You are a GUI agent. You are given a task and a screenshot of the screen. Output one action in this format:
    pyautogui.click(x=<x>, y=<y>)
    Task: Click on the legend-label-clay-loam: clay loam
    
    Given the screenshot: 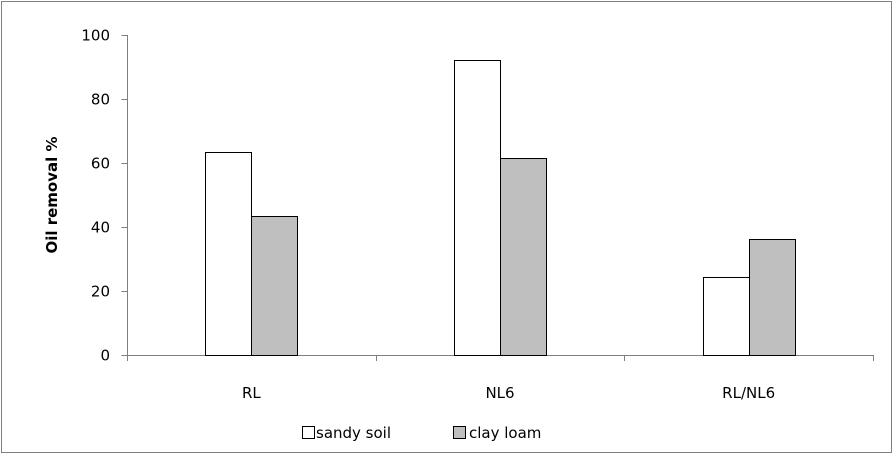 What is the action you would take?
    pyautogui.click(x=505, y=433)
    